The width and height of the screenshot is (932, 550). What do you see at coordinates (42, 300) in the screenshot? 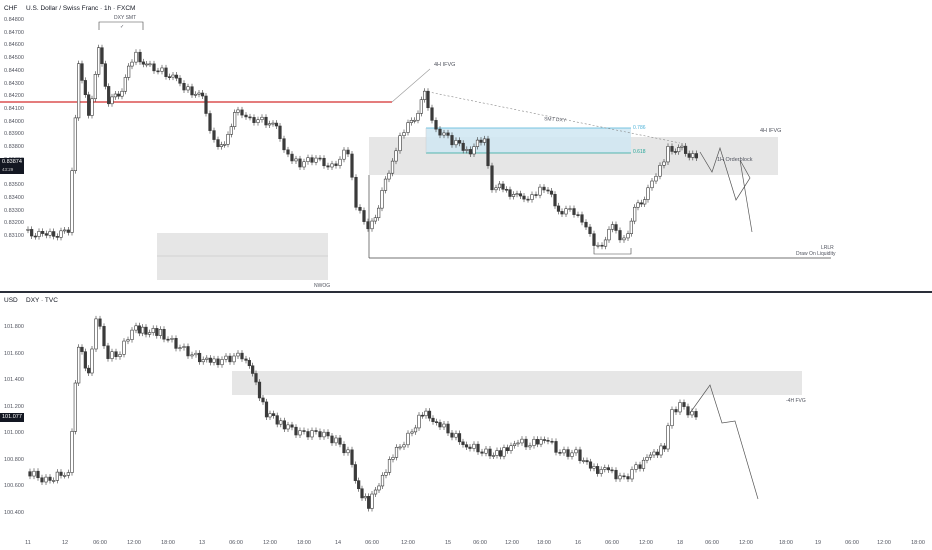
I see `bottom-symbol-title: DXY · TVC` at bounding box center [42, 300].